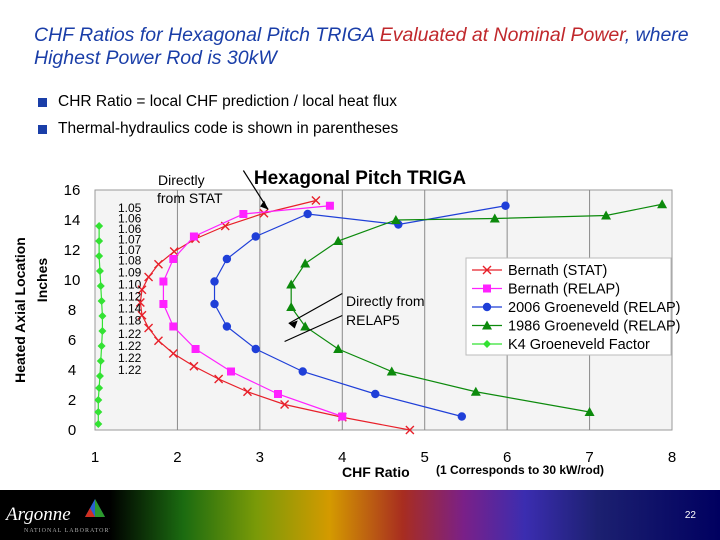 The height and width of the screenshot is (540, 720). What do you see at coordinates (207, 35) in the screenshot?
I see `title-text: CHF Ratios for Hexagonal Pitch TRIGA` at bounding box center [207, 35].